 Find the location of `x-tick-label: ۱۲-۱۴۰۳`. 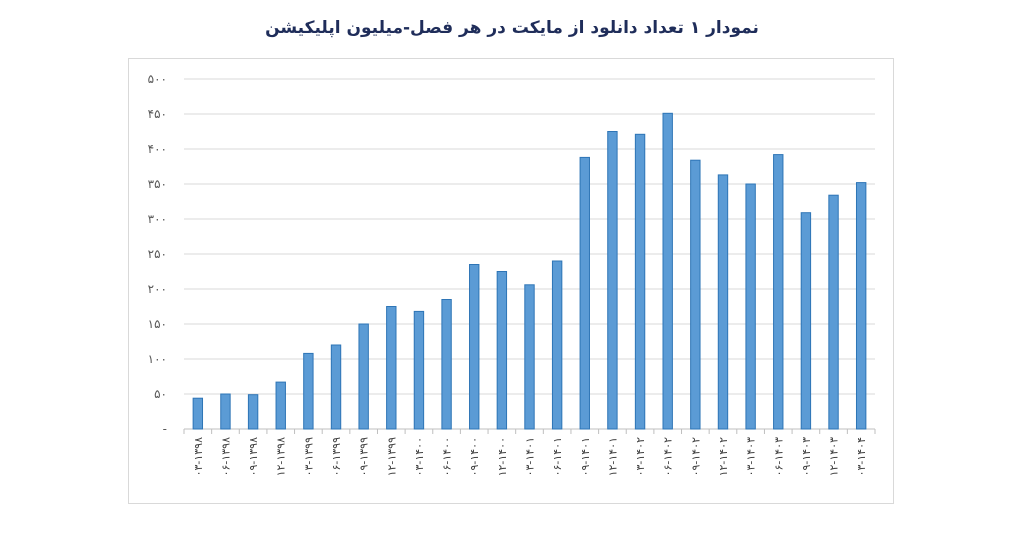

x-tick-label: ۱۲-۱۴۰۳ is located at coordinates (834, 457).